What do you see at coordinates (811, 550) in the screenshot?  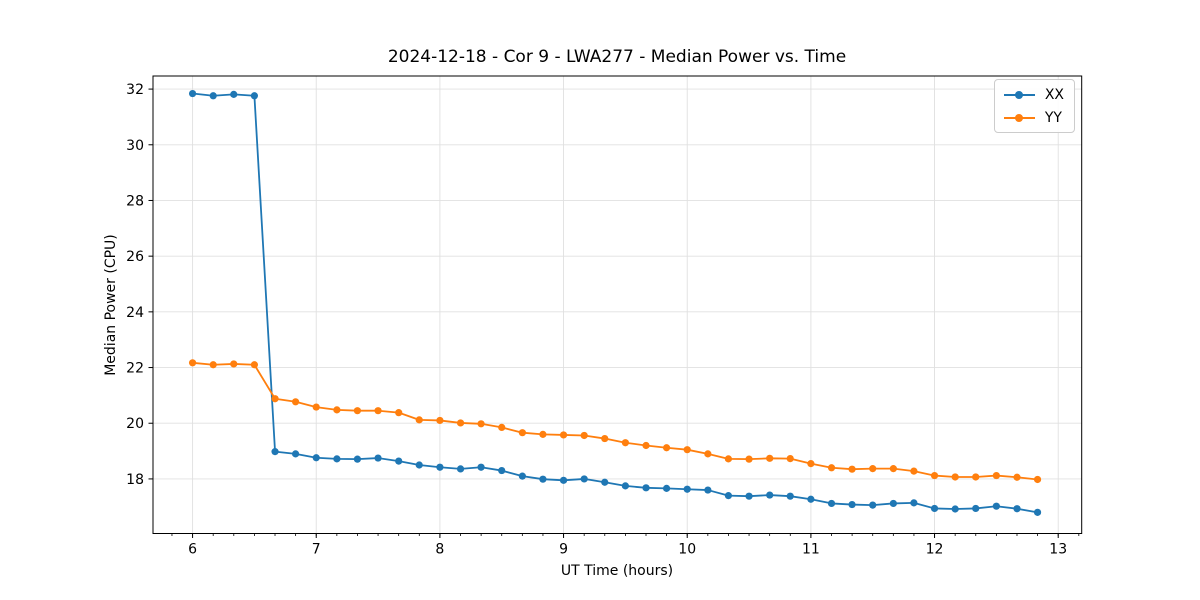 I see `x-tick-label: 11` at bounding box center [811, 550].